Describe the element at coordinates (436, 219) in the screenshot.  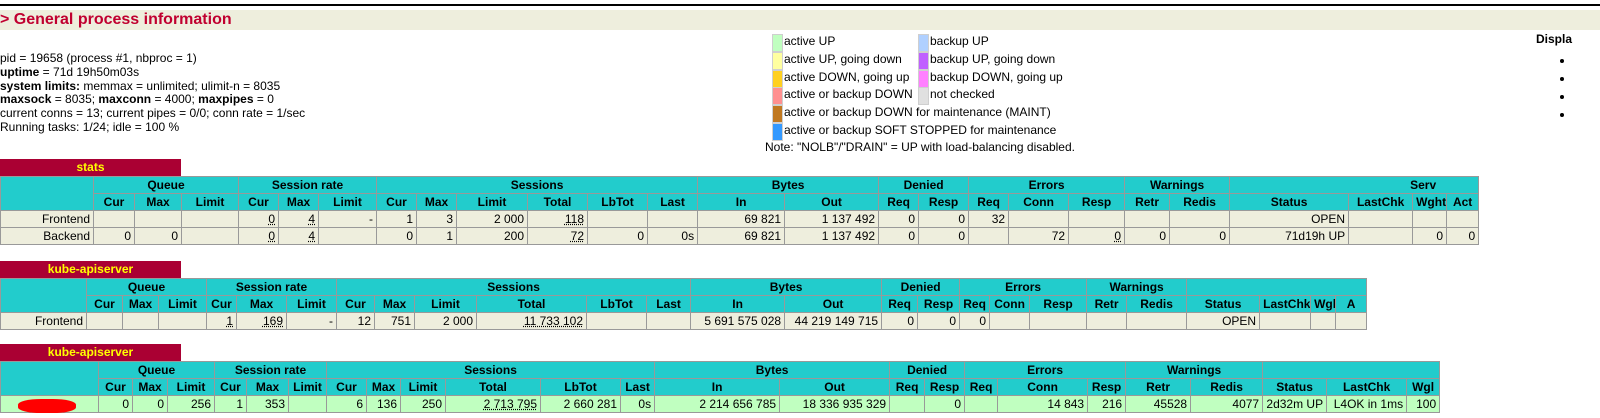
I see `table-cell: 3` at that location.